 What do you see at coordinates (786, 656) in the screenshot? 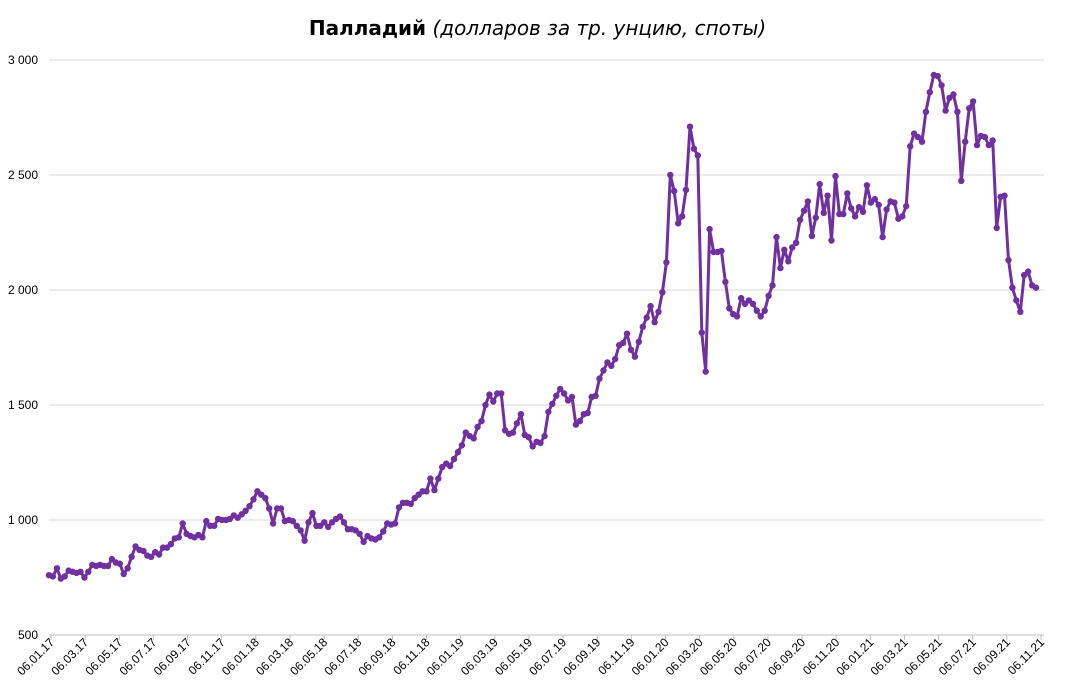
I see `x-tick-label: 06.09.20` at bounding box center [786, 656].